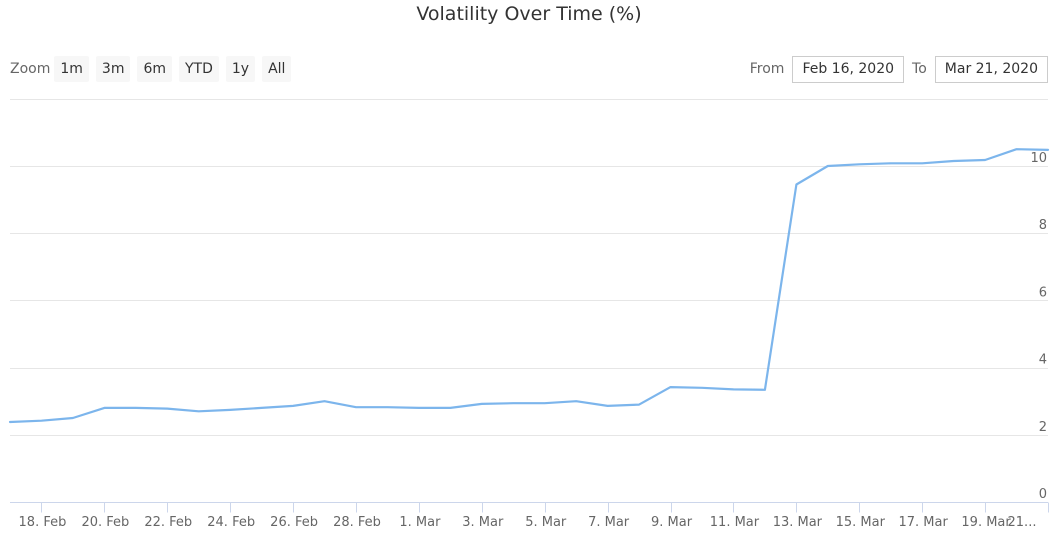  Describe the element at coordinates (1043, 292) in the screenshot. I see `y-tick-label: 6` at that location.